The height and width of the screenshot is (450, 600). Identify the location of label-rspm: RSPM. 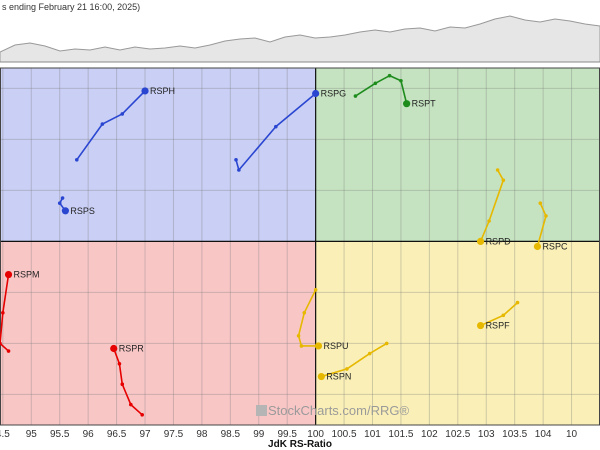
(27, 275).